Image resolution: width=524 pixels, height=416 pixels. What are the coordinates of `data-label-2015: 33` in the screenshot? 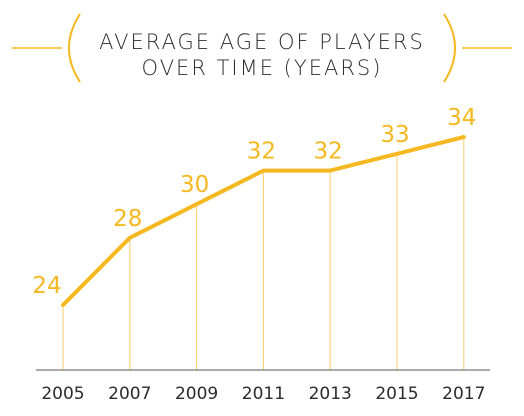 It's located at (394, 135).